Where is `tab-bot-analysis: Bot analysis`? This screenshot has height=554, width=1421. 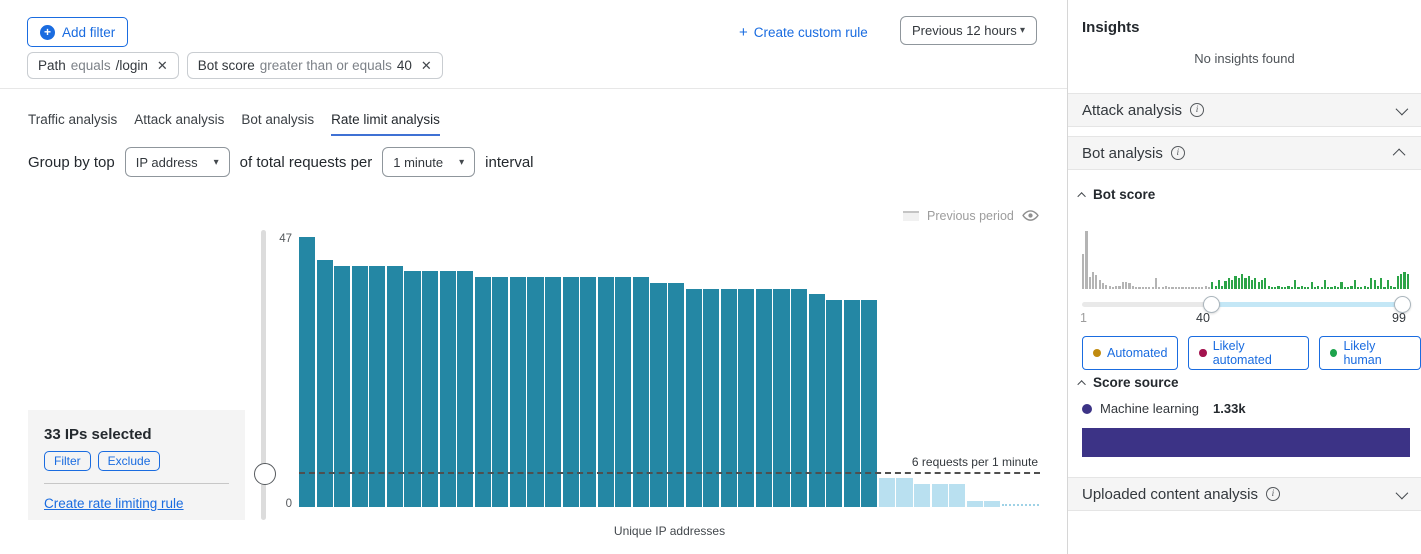
tab-bot-analysis: Bot analysis is located at coordinates (278, 119).